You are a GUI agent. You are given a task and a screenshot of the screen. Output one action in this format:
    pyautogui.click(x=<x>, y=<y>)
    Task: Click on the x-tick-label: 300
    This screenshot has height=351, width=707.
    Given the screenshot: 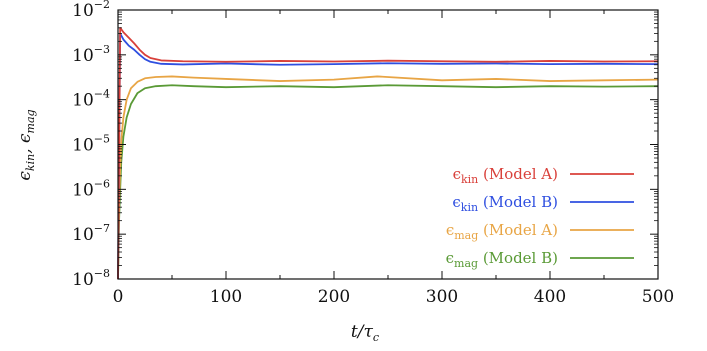 What is the action you would take?
    pyautogui.click(x=442, y=297)
    